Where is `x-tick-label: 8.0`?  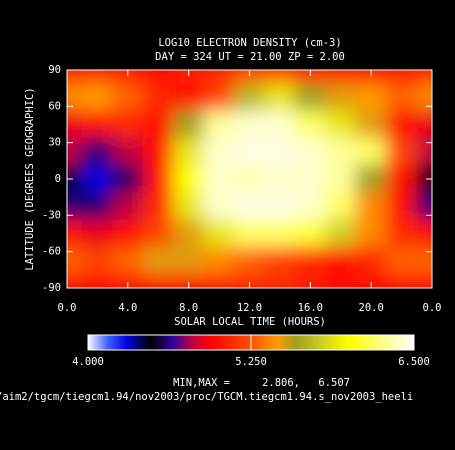 x-tick-label: 8.0 is located at coordinates (188, 308).